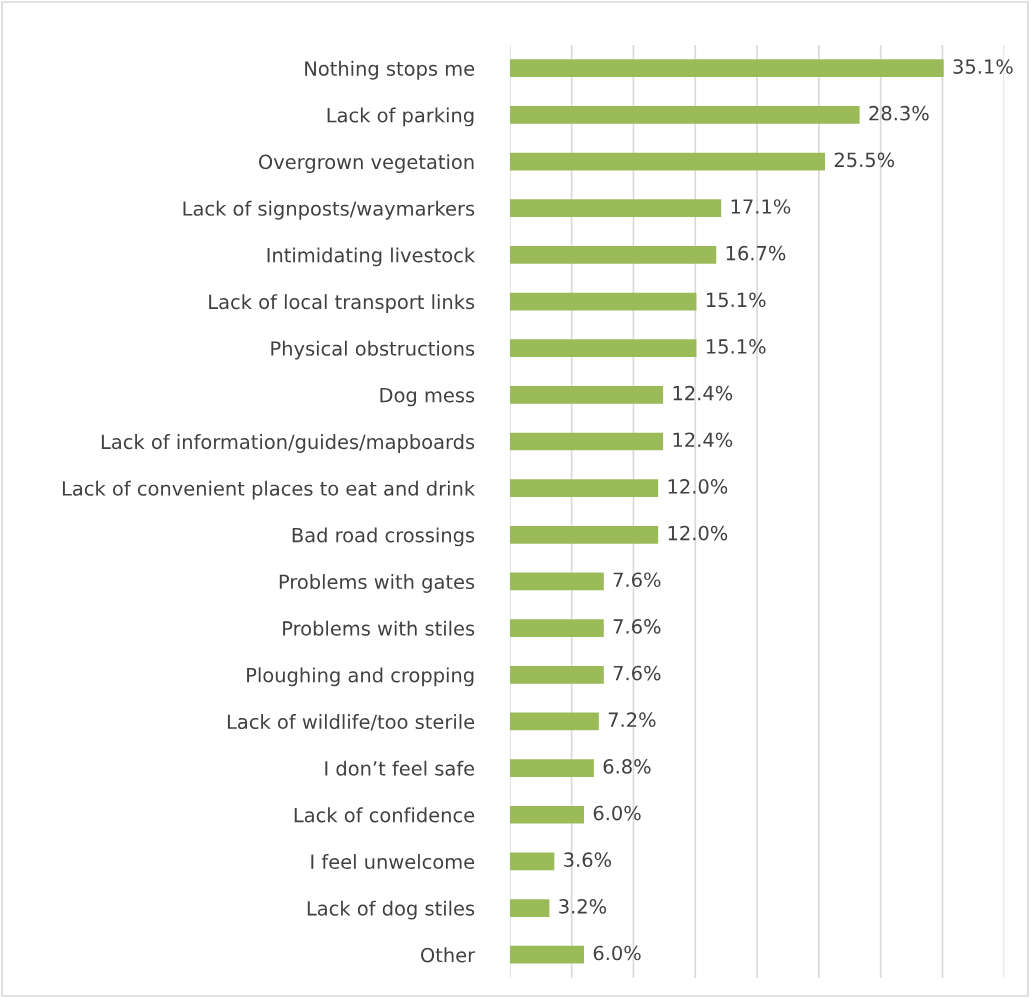 This screenshot has width=1030, height=998. Describe the element at coordinates (627, 766) in the screenshot. I see `data-label: 6.8%` at that location.